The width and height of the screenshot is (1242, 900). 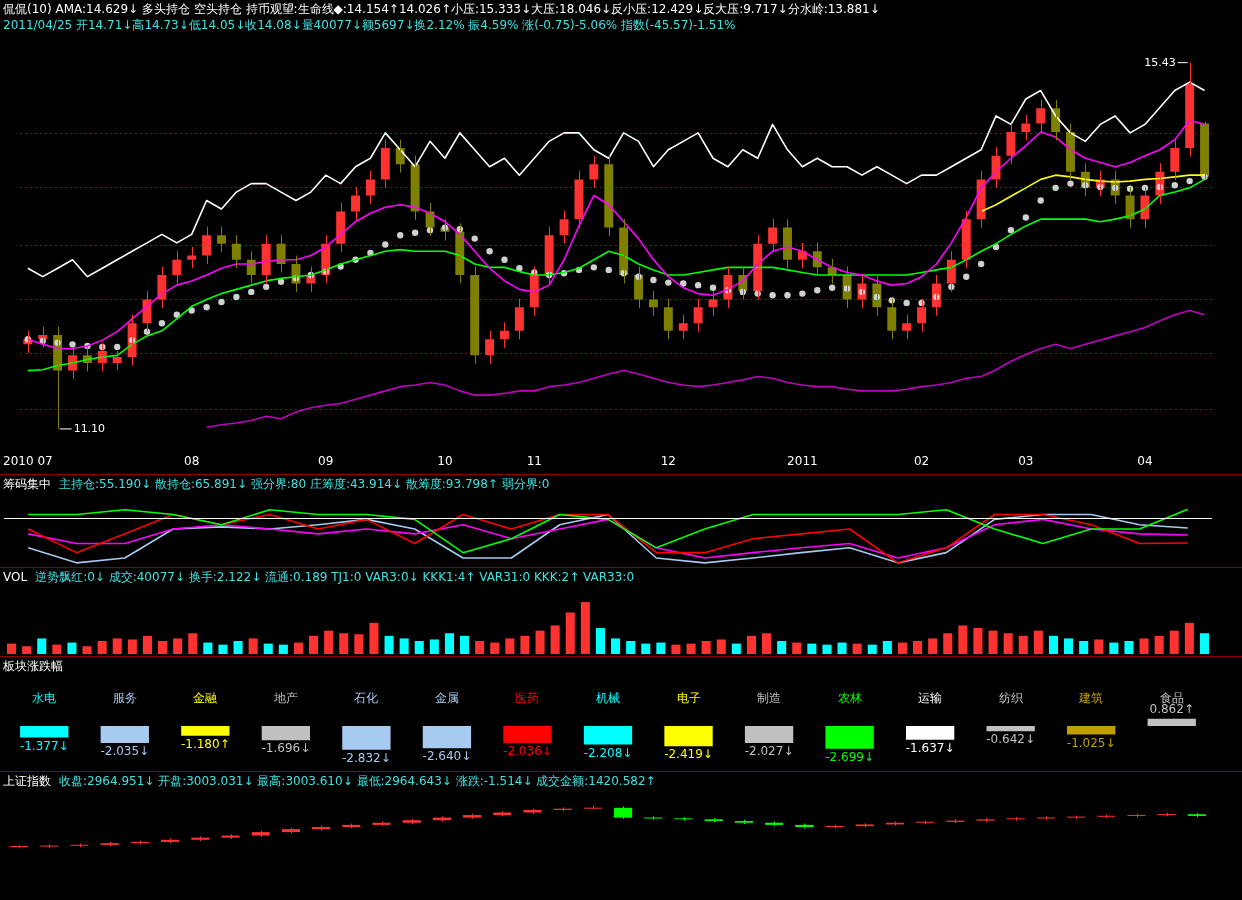 What do you see at coordinates (668, 460) in the screenshot?
I see `x-tick-label: 12` at bounding box center [668, 460].